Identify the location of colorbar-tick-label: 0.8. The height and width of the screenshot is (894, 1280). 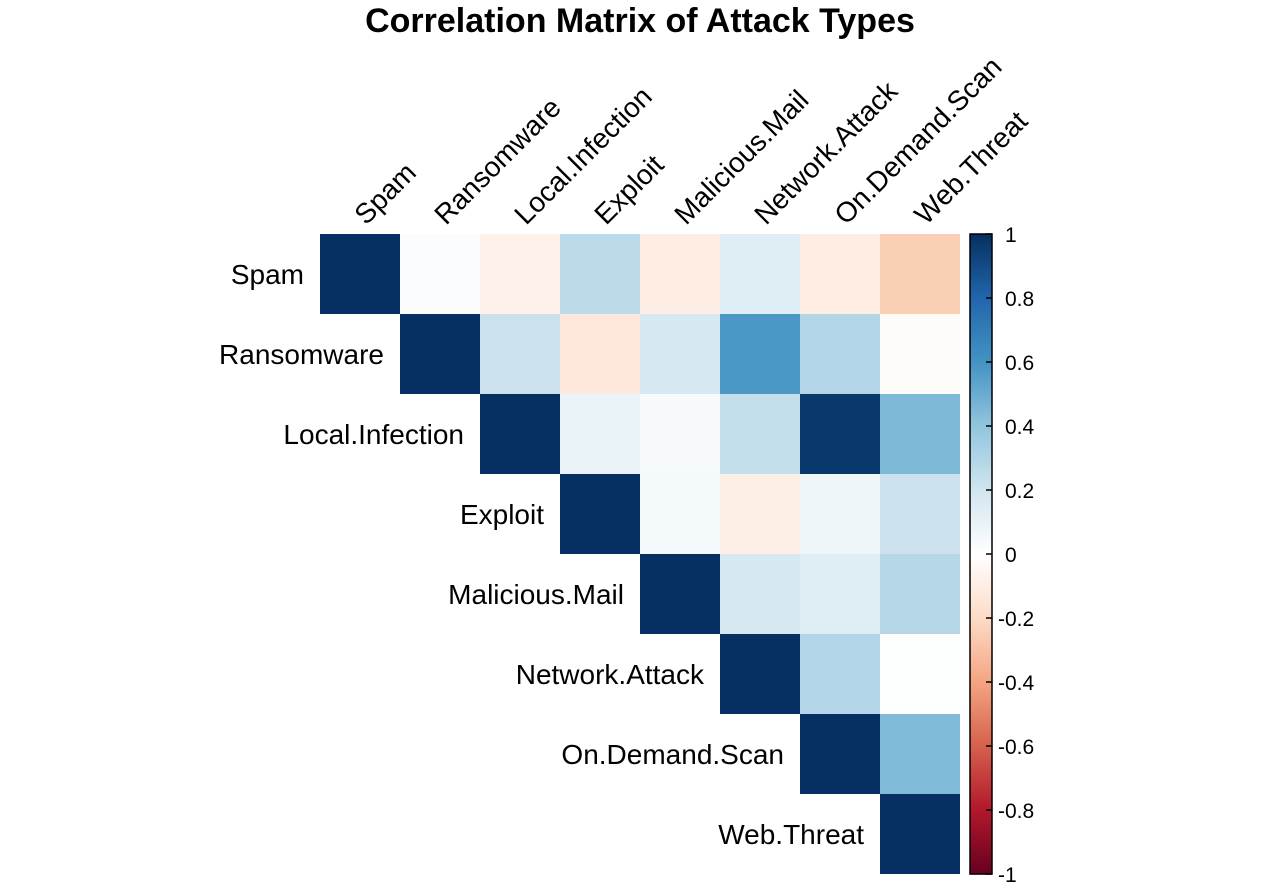
(1019, 299).